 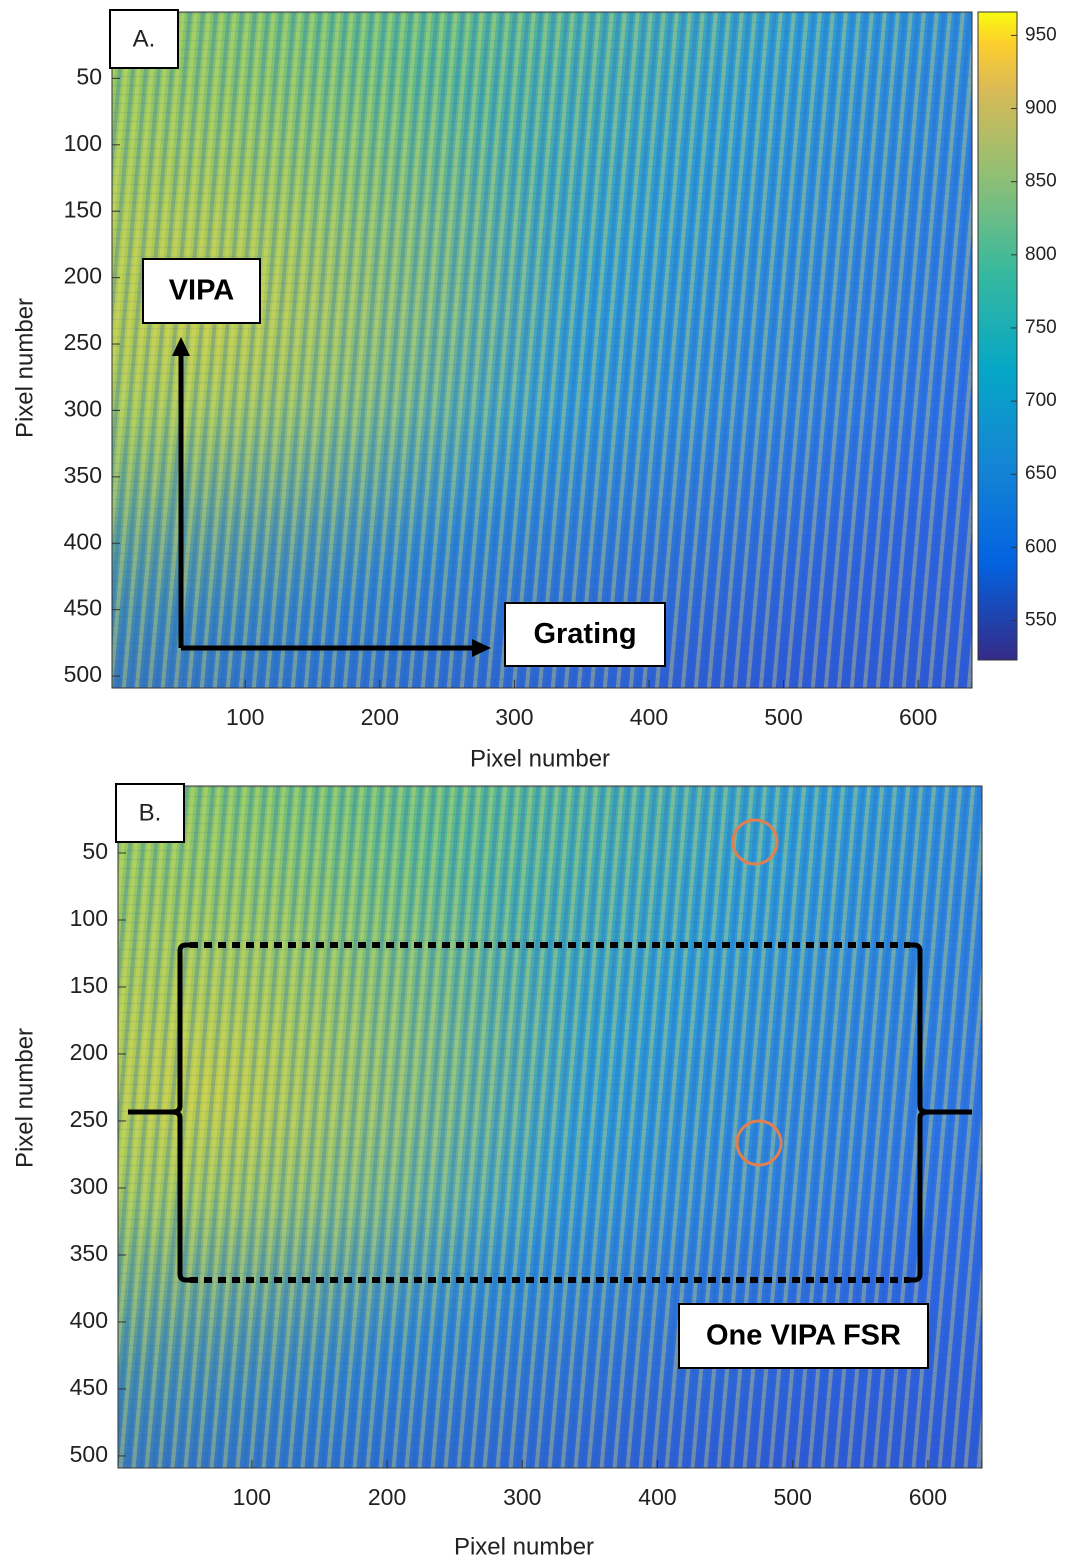 I want to click on colorbar-tick-label: 900, so click(x=1041, y=108).